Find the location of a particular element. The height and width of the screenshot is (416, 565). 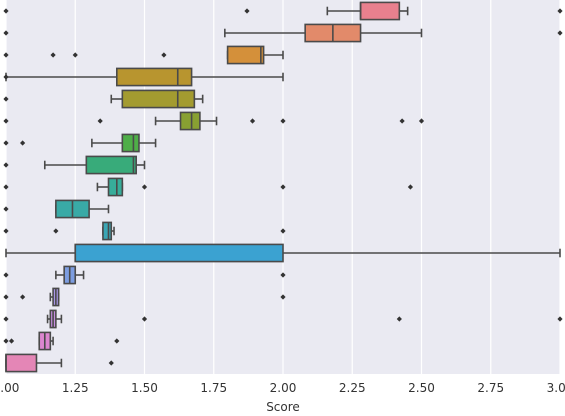

x-tick-labels: 1.00 1.25 1.50 1.75 2.00 2.25 2.50 2.75 3.00 is located at coordinates (282, 388).